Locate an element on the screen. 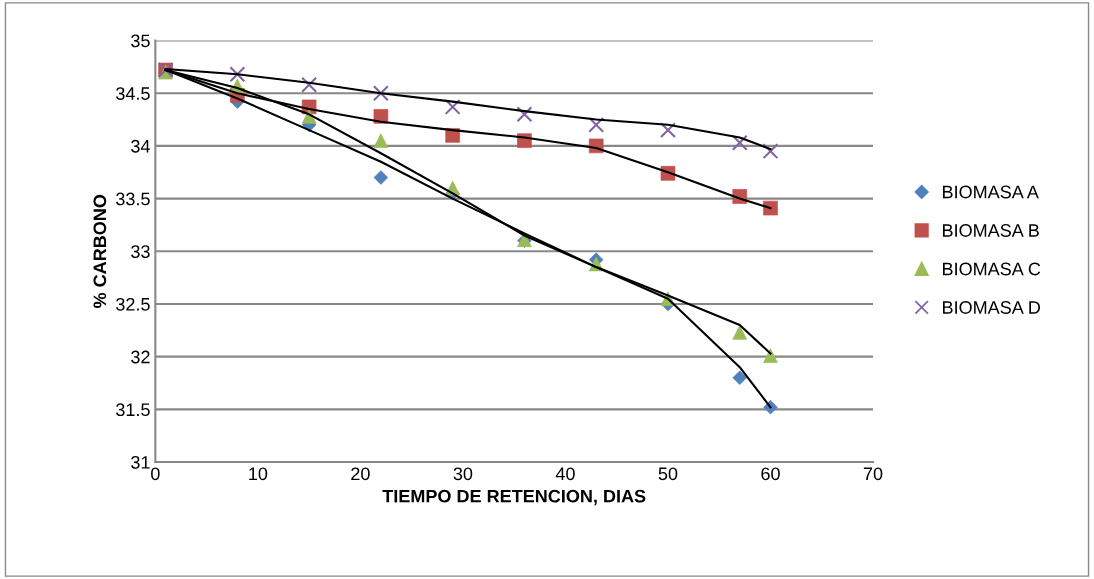  legend-label: BIOMASA C is located at coordinates (992, 269).